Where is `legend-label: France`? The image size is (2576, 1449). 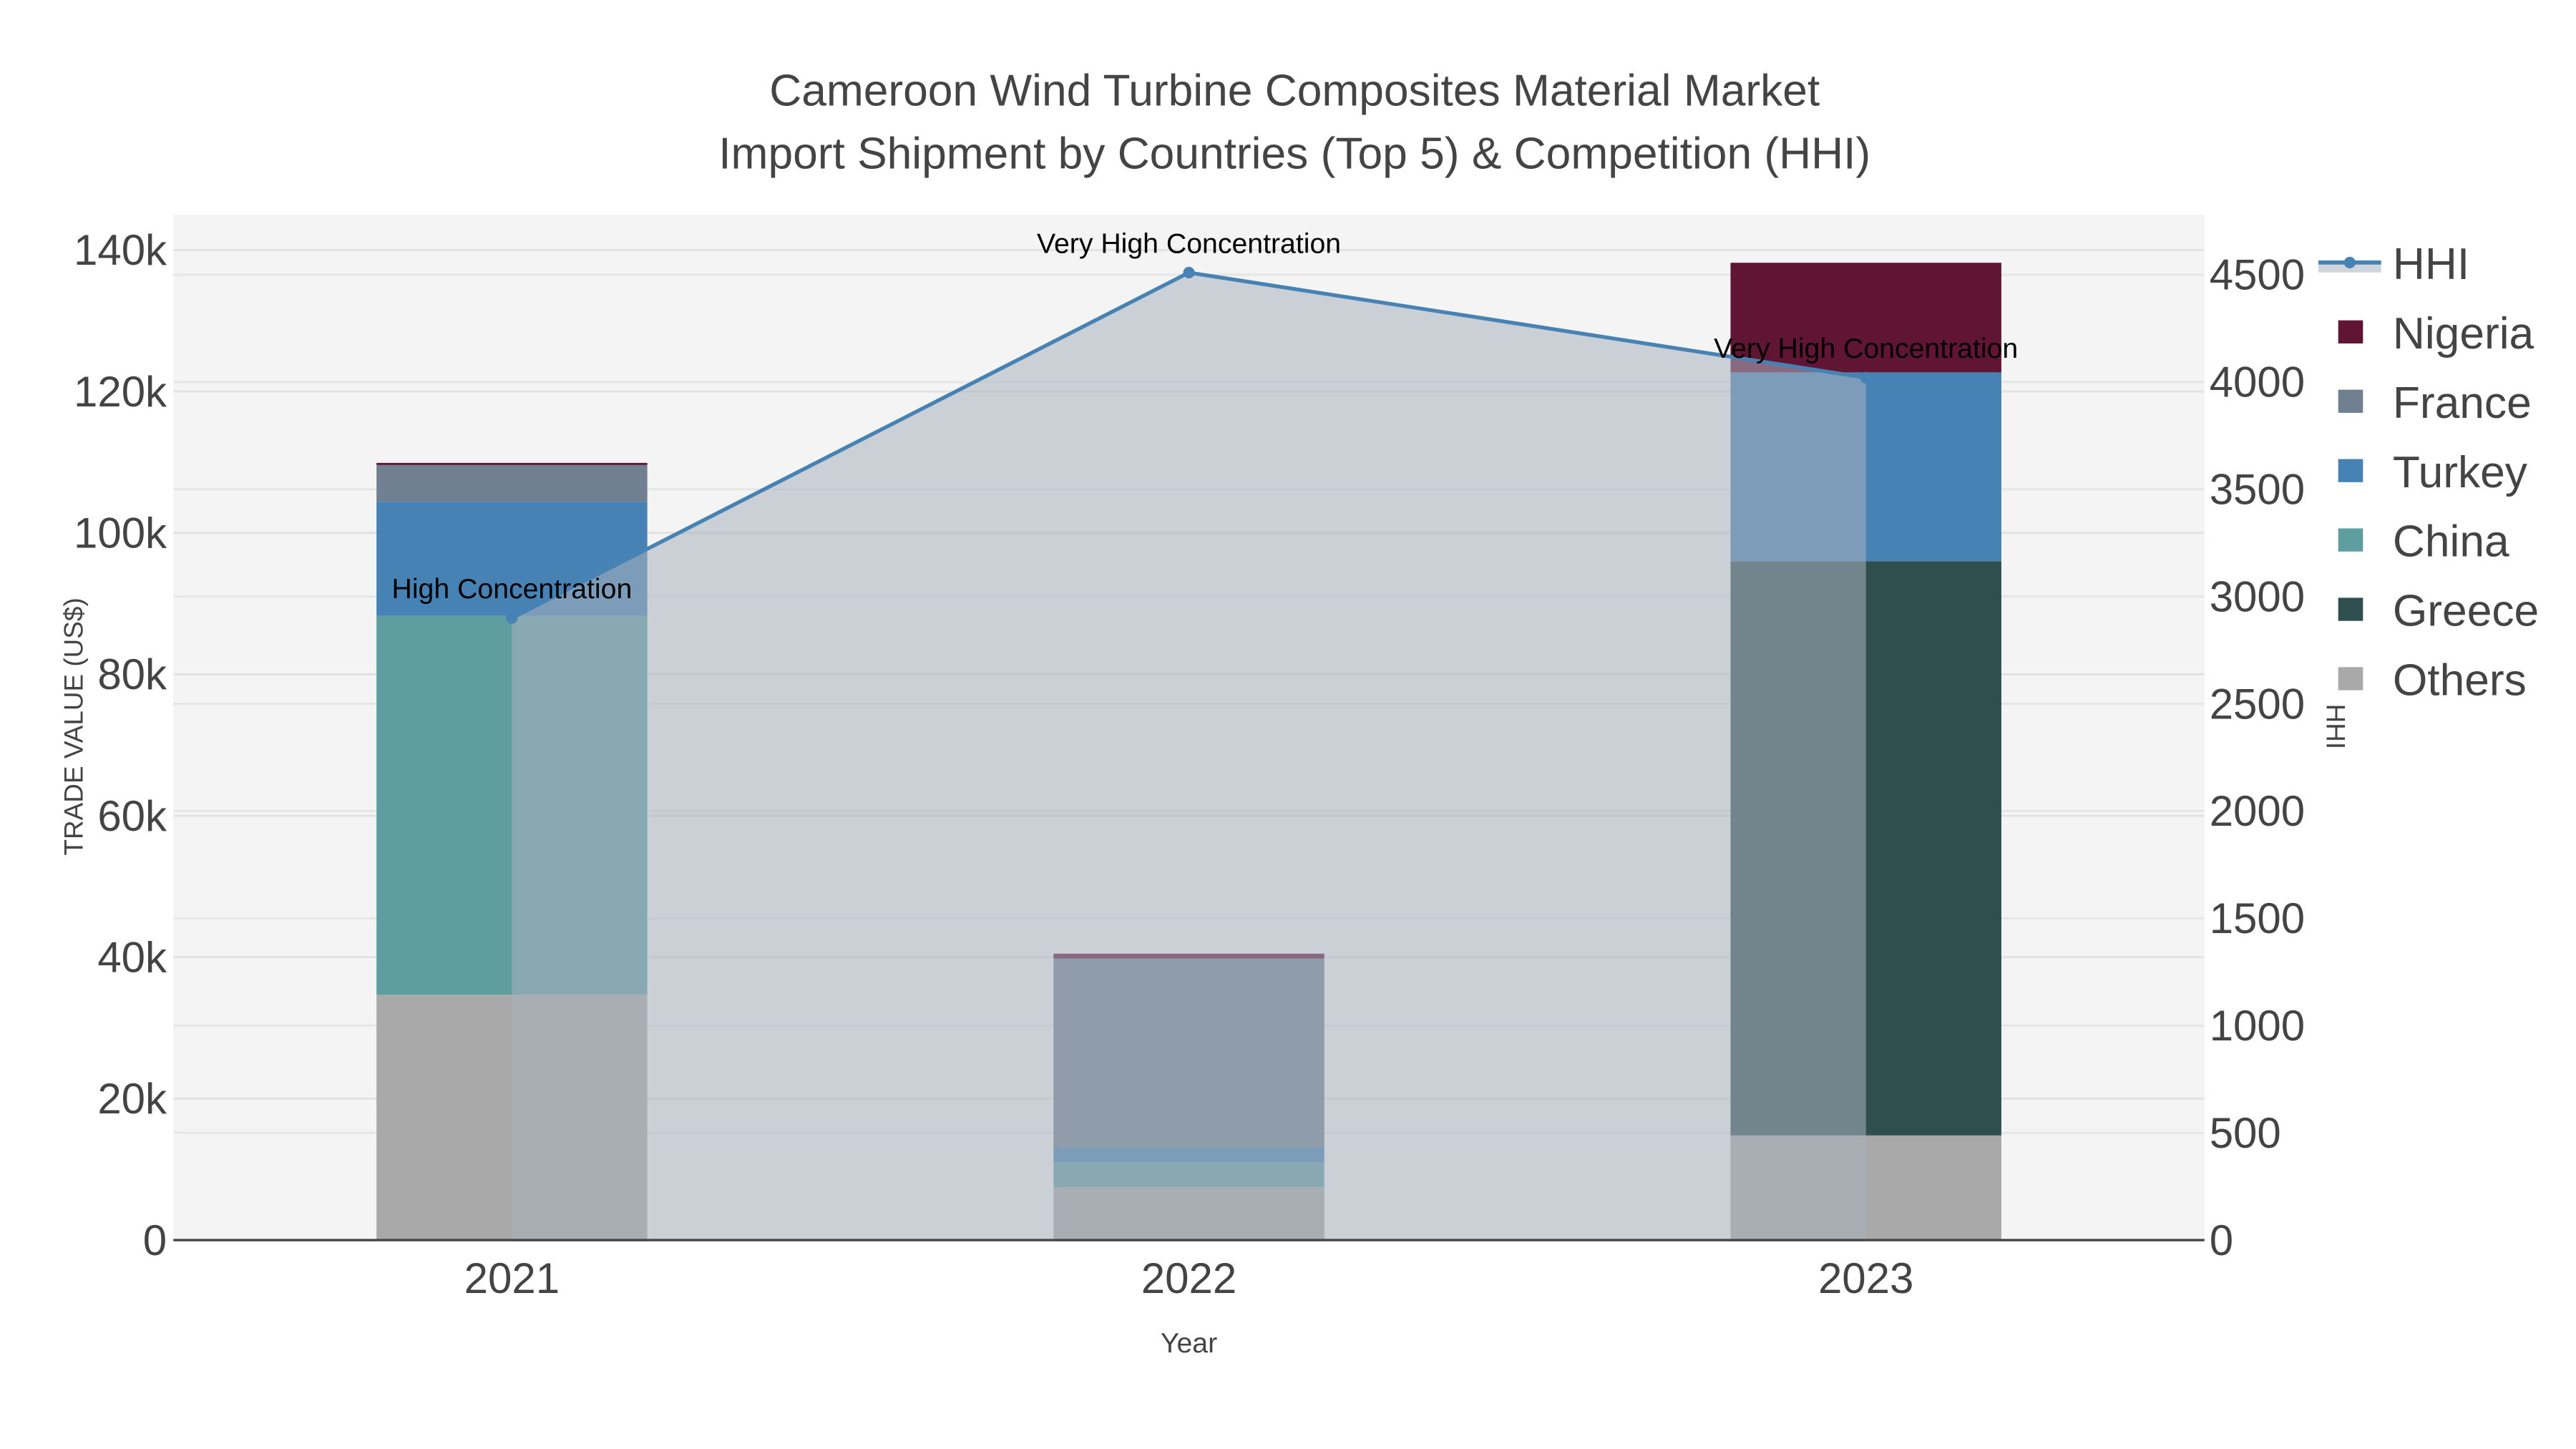 legend-label: France is located at coordinates (2462, 403).